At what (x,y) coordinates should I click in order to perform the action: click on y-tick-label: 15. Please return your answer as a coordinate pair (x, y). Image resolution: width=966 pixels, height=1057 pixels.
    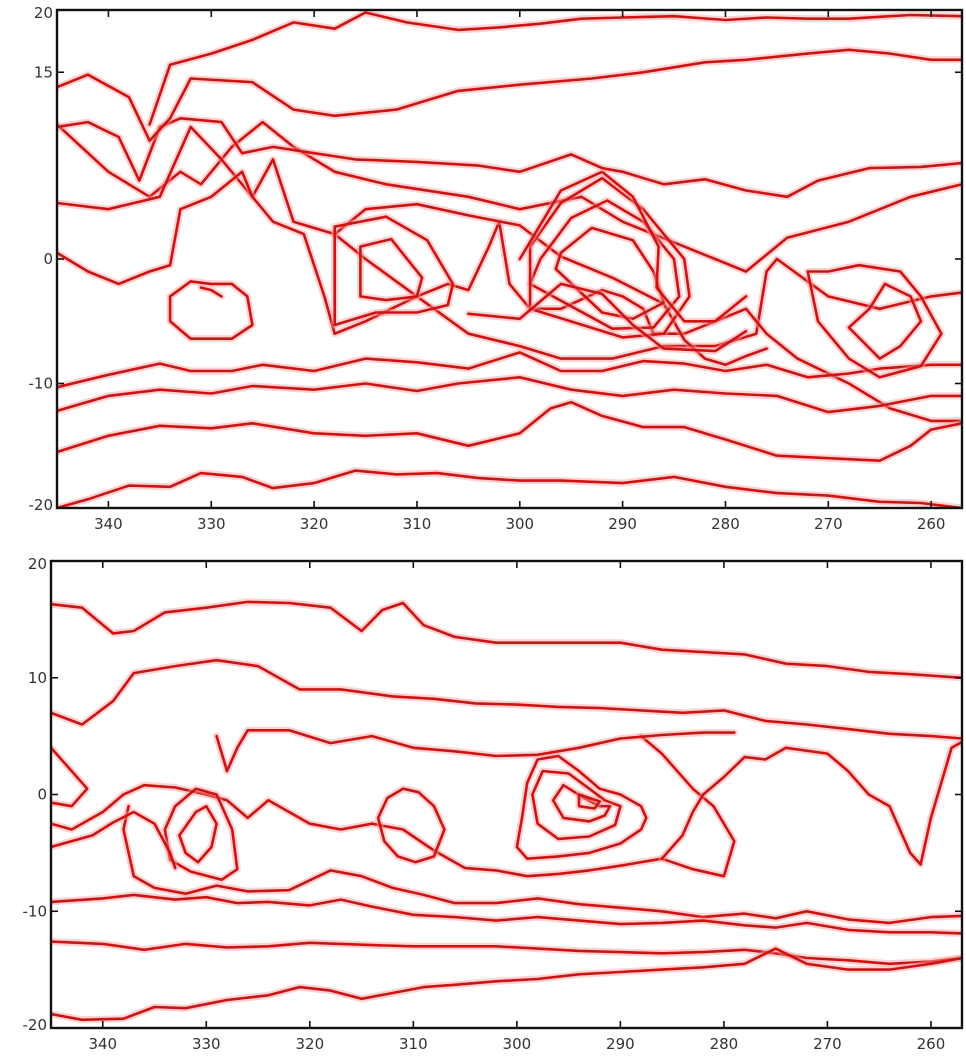
    Looking at the image, I should click on (43, 72).